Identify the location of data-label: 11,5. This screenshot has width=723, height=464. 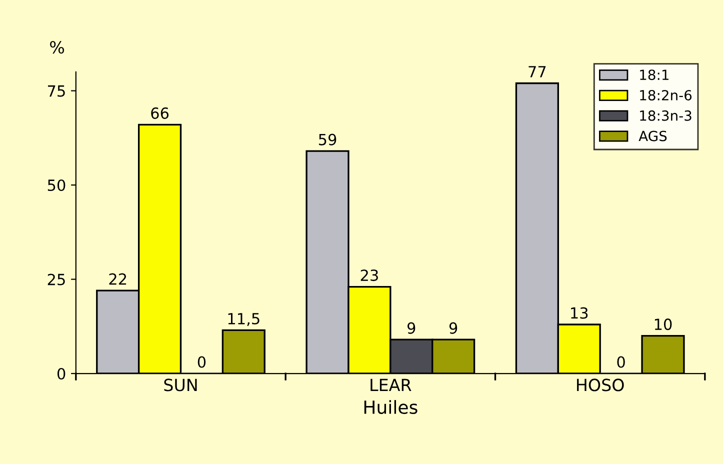
(244, 319).